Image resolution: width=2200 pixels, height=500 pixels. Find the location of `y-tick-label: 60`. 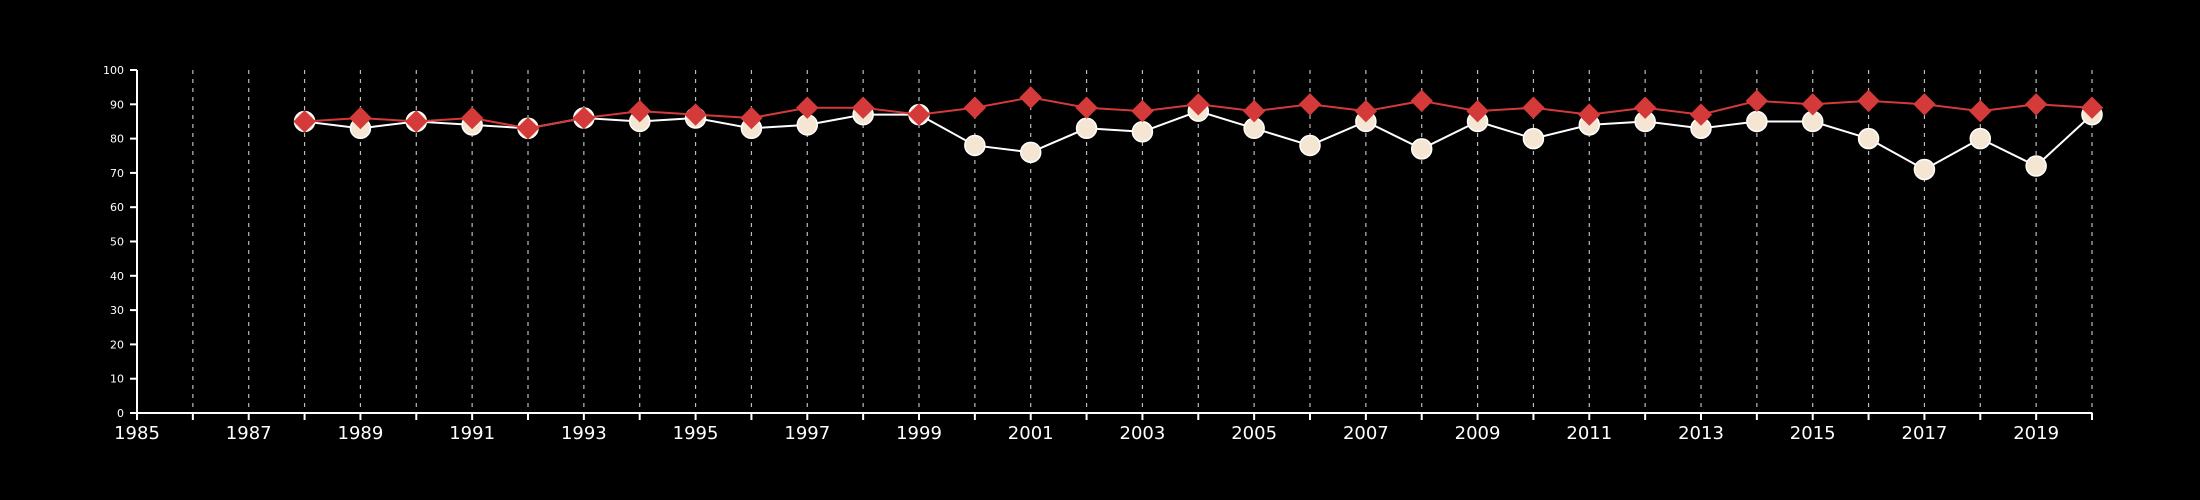

y-tick-label: 60 is located at coordinates (117, 207).